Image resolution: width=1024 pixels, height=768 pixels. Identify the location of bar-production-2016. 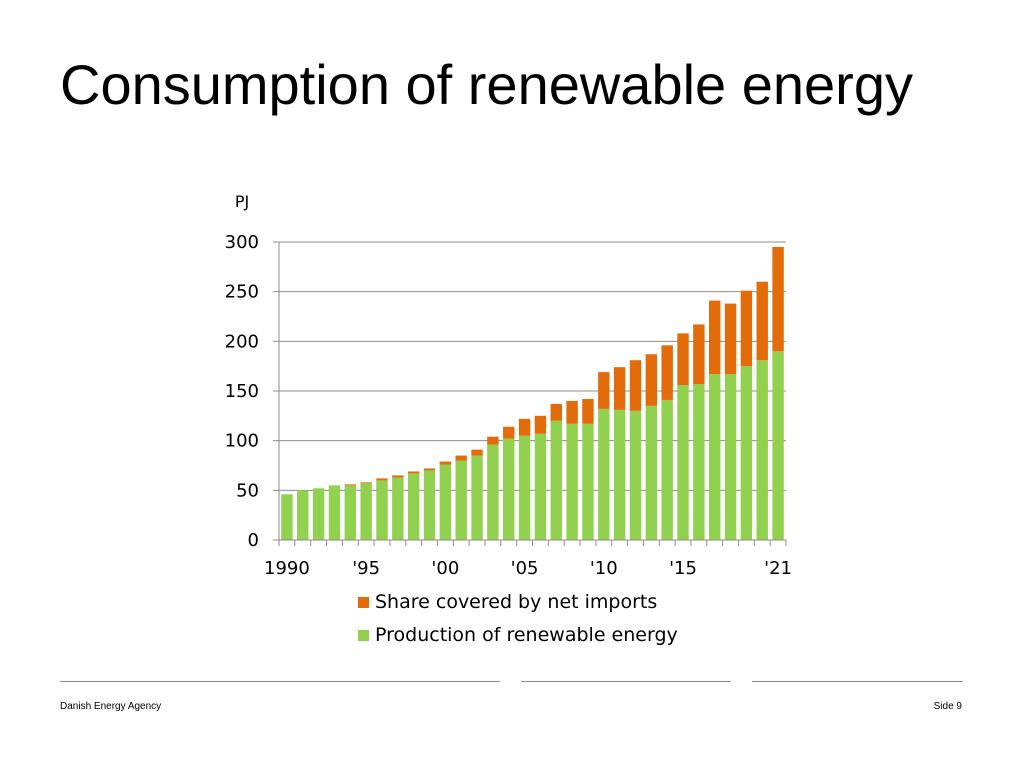
(699, 462).